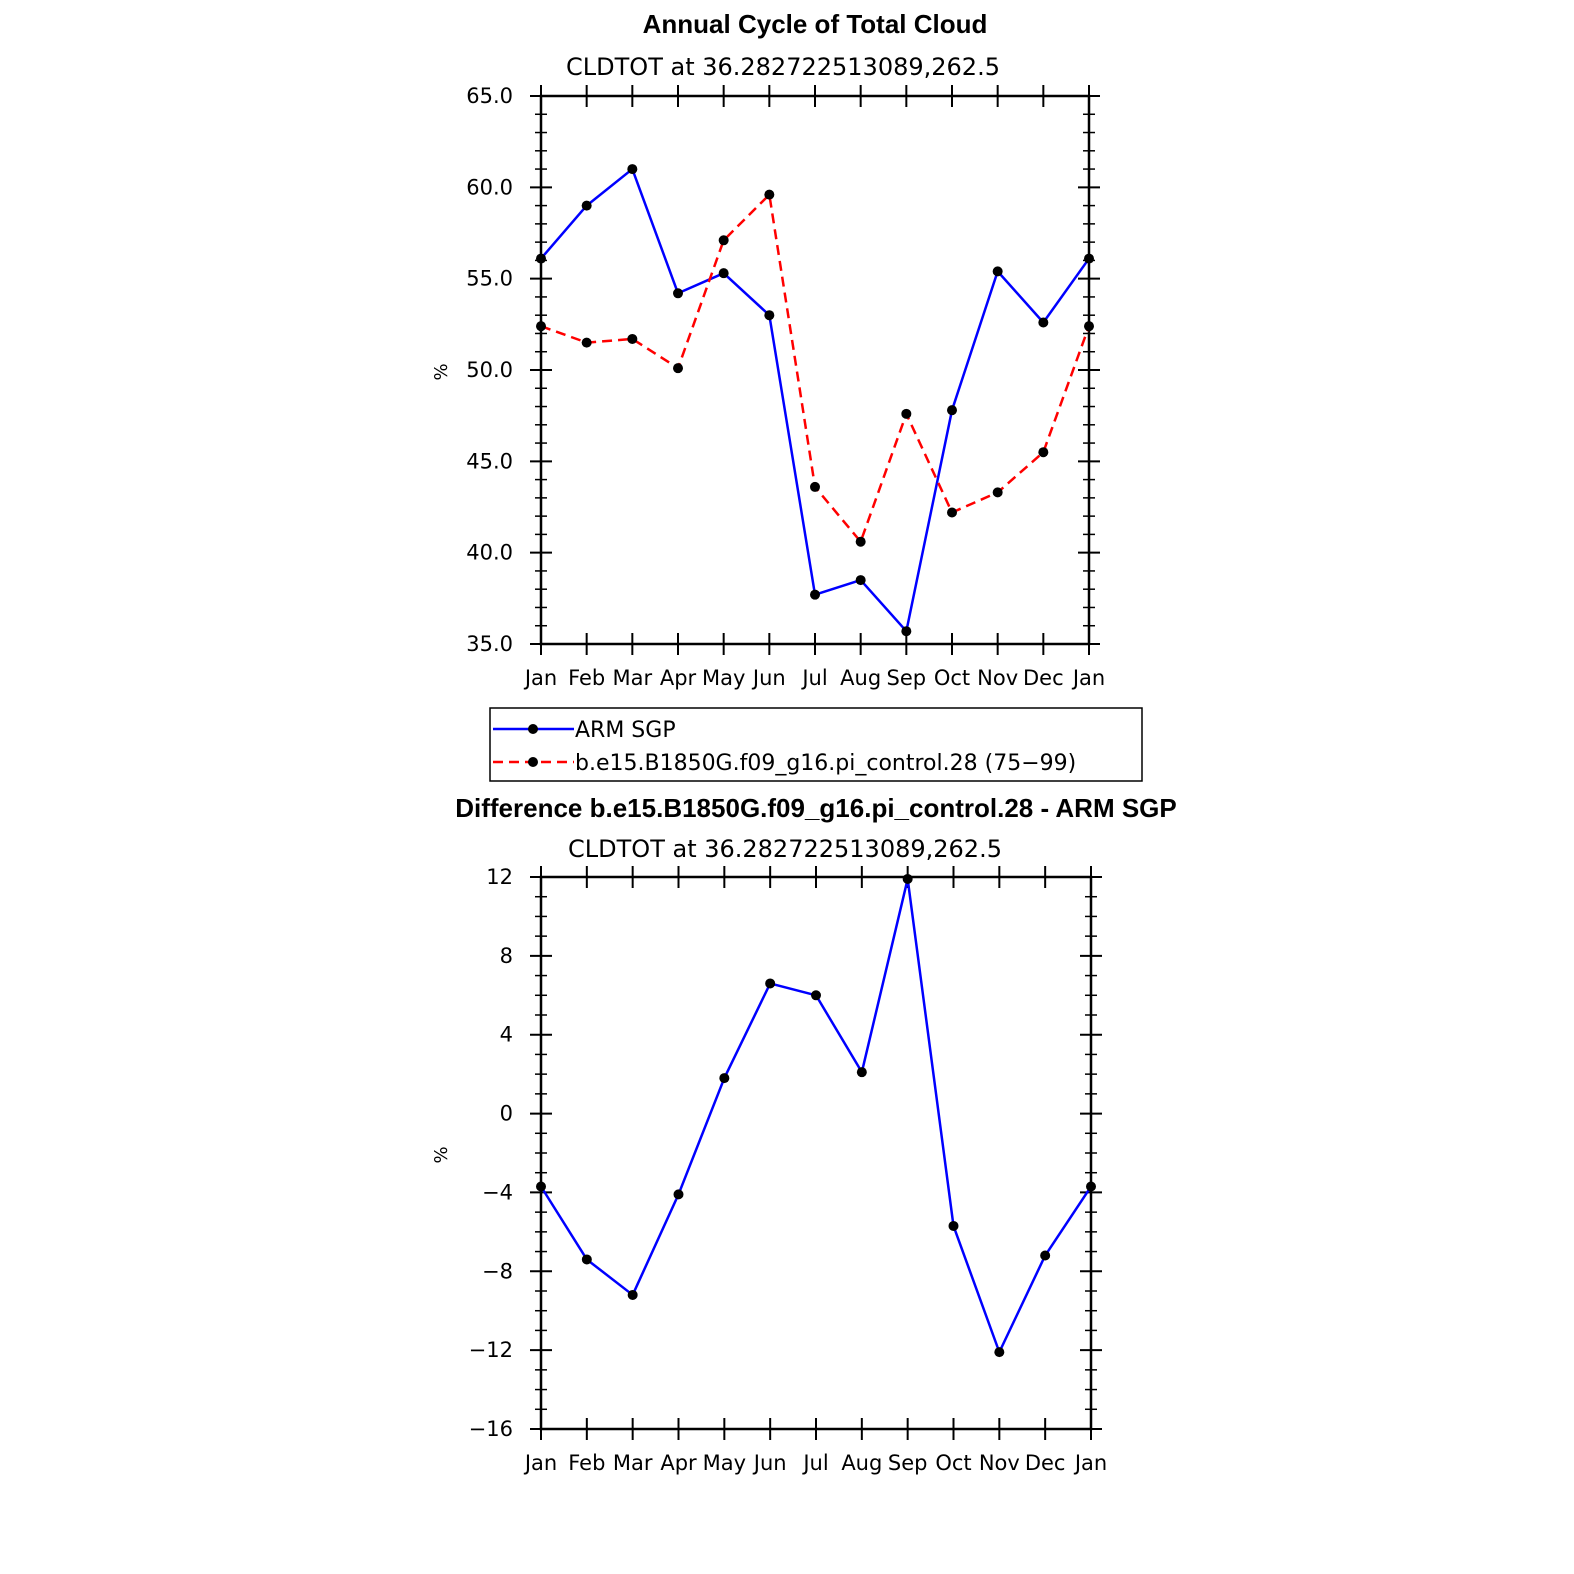 This screenshot has width=1574, height=1574. I want to click on y-tick-label: 40.0, so click(489, 553).